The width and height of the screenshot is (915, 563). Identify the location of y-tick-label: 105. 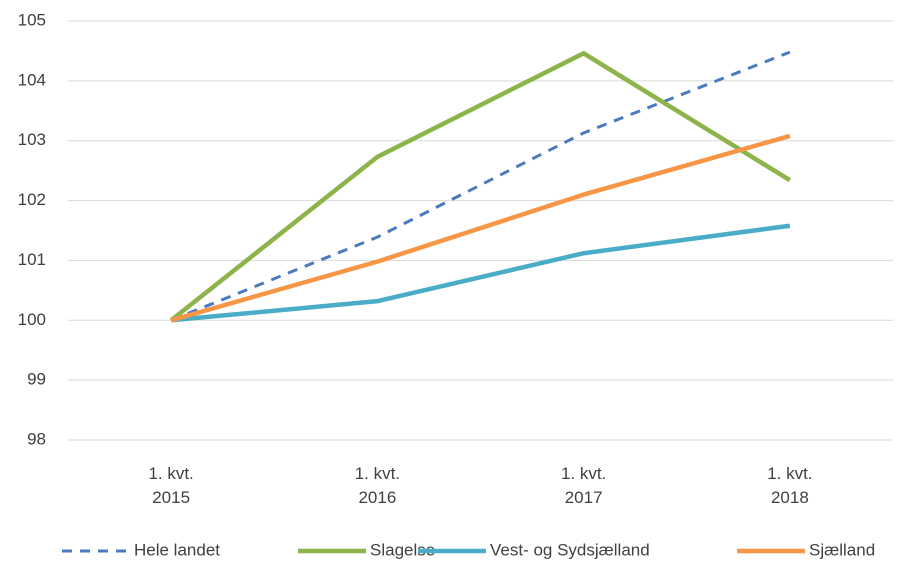
(32, 19).